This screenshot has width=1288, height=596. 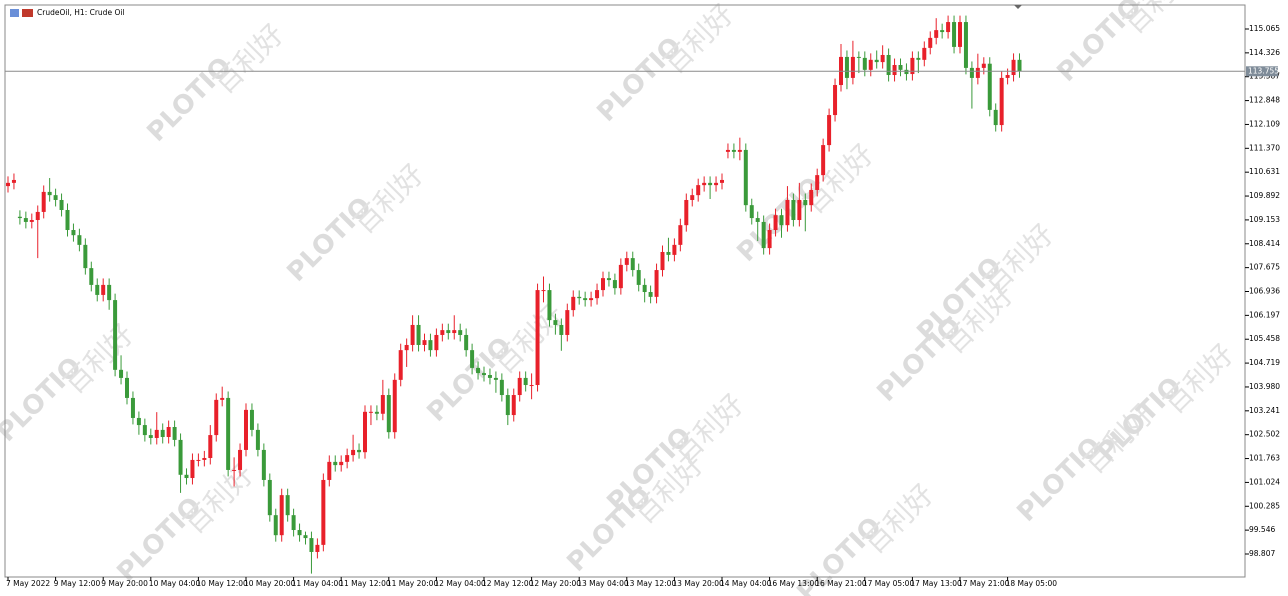 I want to click on x-tick-label: 16 May 21:00, so click(x=841, y=583).